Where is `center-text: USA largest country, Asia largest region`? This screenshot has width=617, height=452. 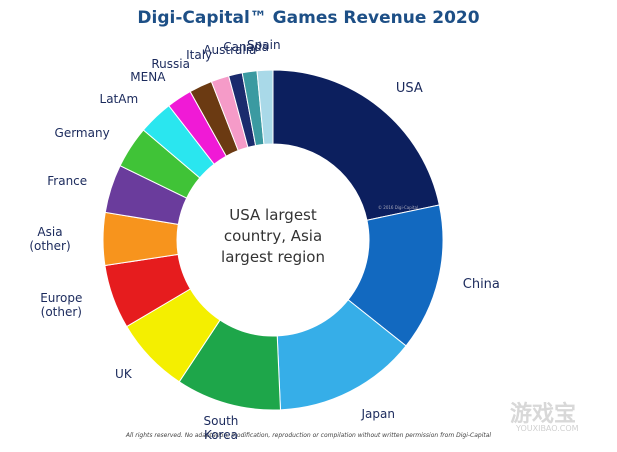 center-text: USA largest country, Asia largest region is located at coordinates (273, 236).